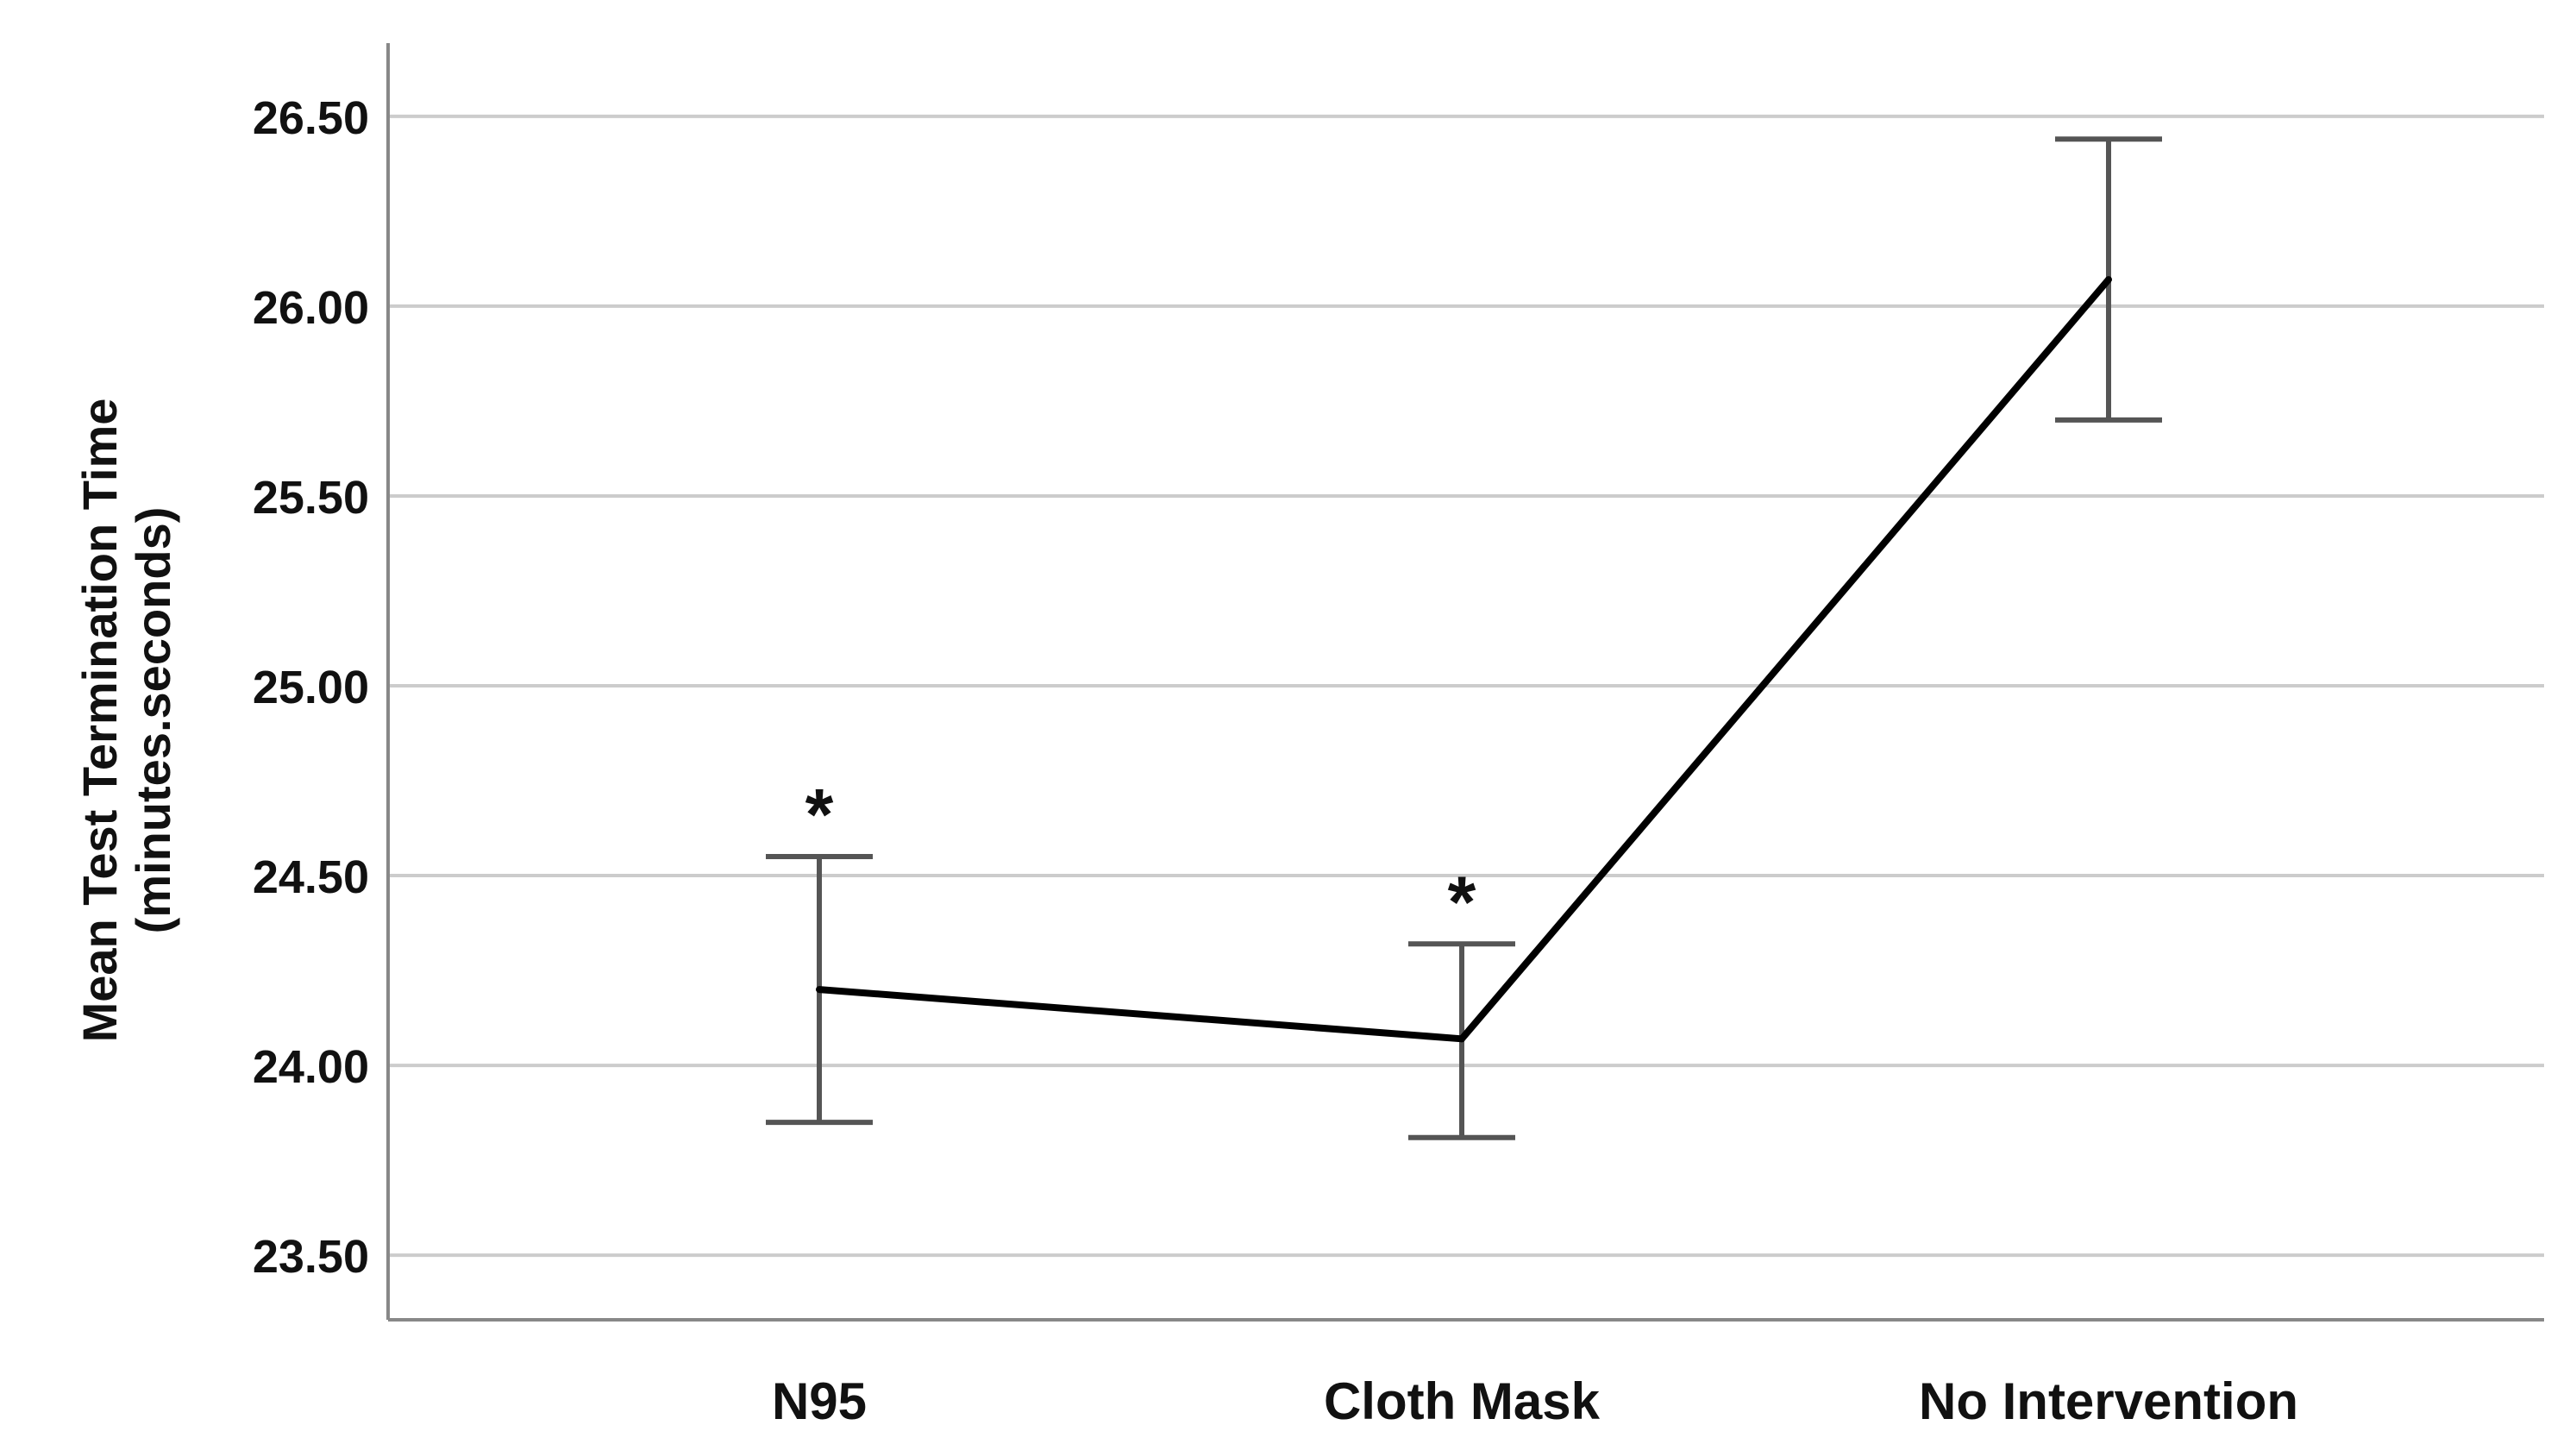  What do you see at coordinates (311, 498) in the screenshot?
I see `y-tick-label: 25.50` at bounding box center [311, 498].